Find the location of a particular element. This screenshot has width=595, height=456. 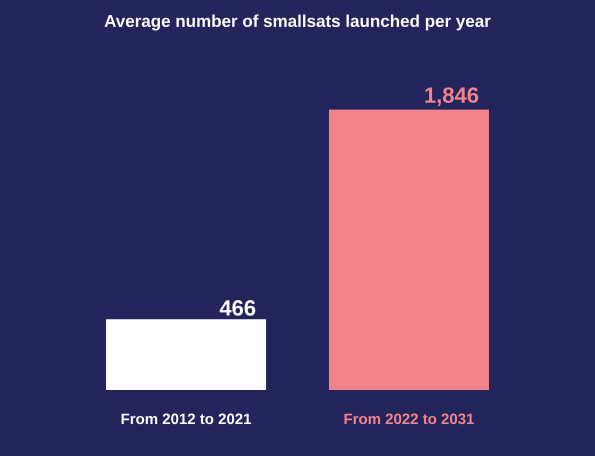

x-tick-label: From 2012 to 2021 is located at coordinates (187, 419).